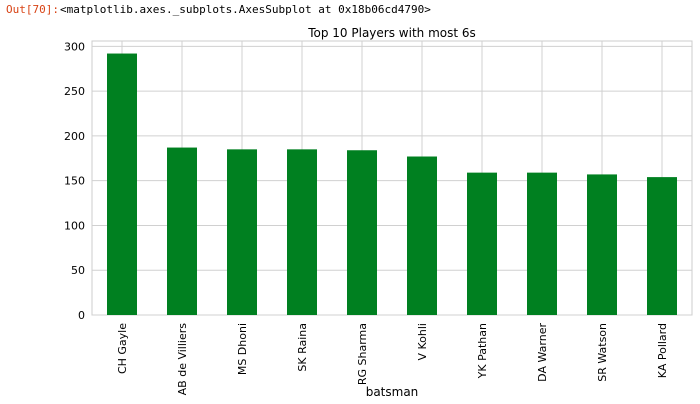  What do you see at coordinates (242, 349) in the screenshot?
I see `x-tick-label: MS Dhoni` at bounding box center [242, 349].